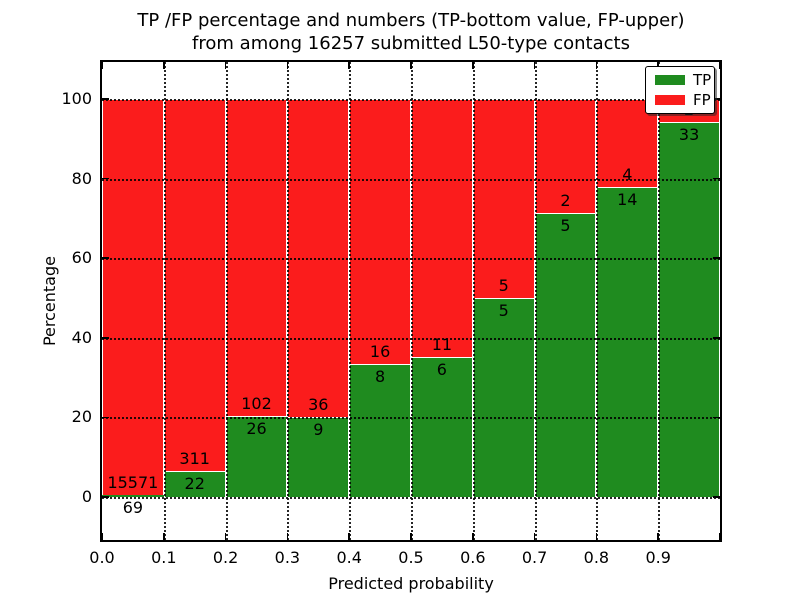  What do you see at coordinates (318, 405) in the screenshot?
I see `fp-count-label: 36` at bounding box center [318, 405].